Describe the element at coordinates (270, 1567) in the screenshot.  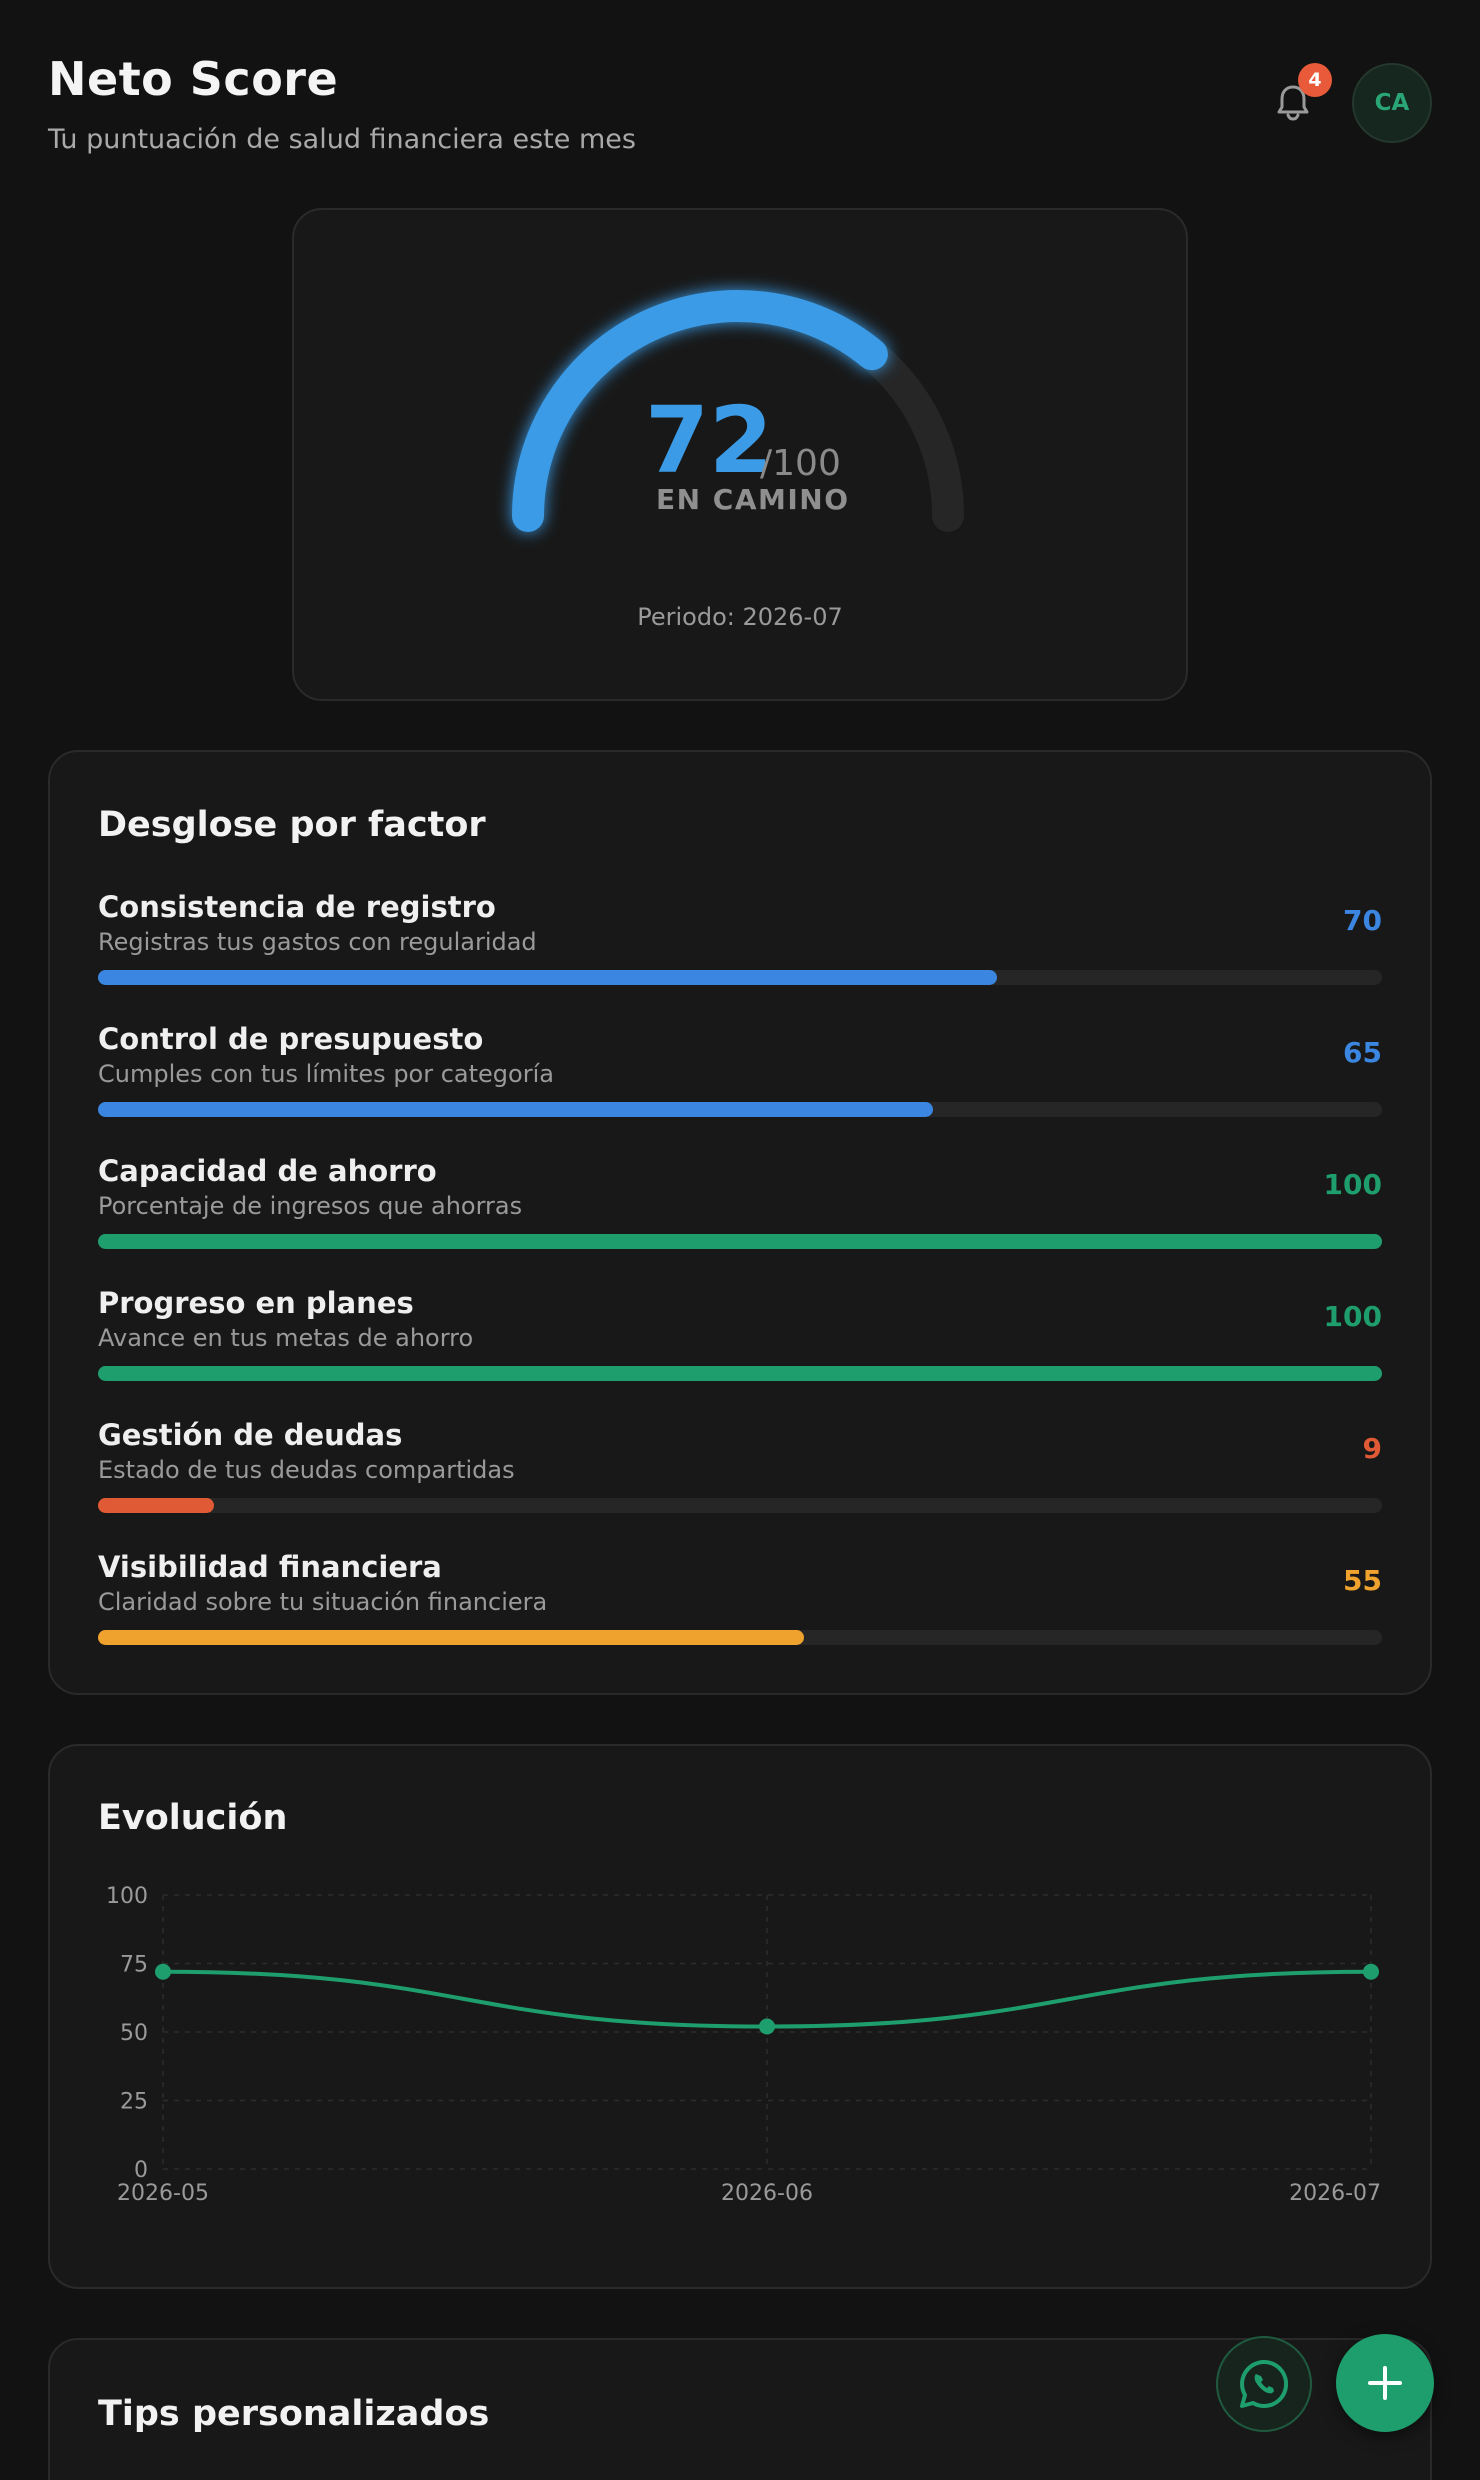
I see `factor-name: Visibilidad financiera` at that location.